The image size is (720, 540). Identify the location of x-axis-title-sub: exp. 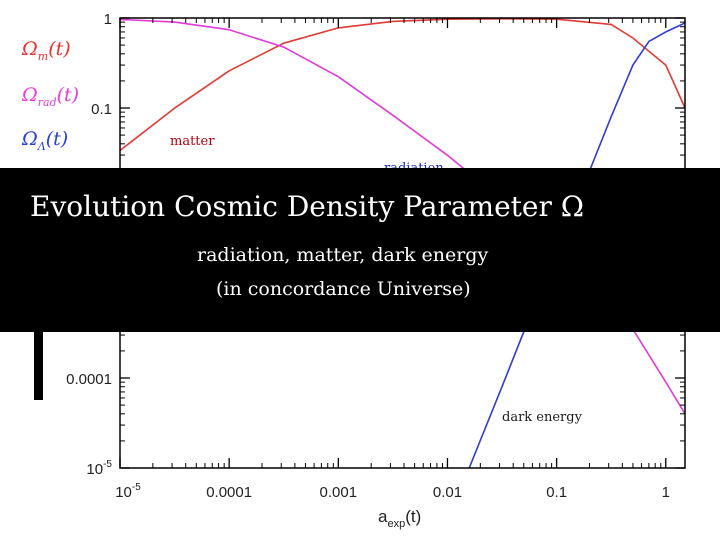
(396, 524).